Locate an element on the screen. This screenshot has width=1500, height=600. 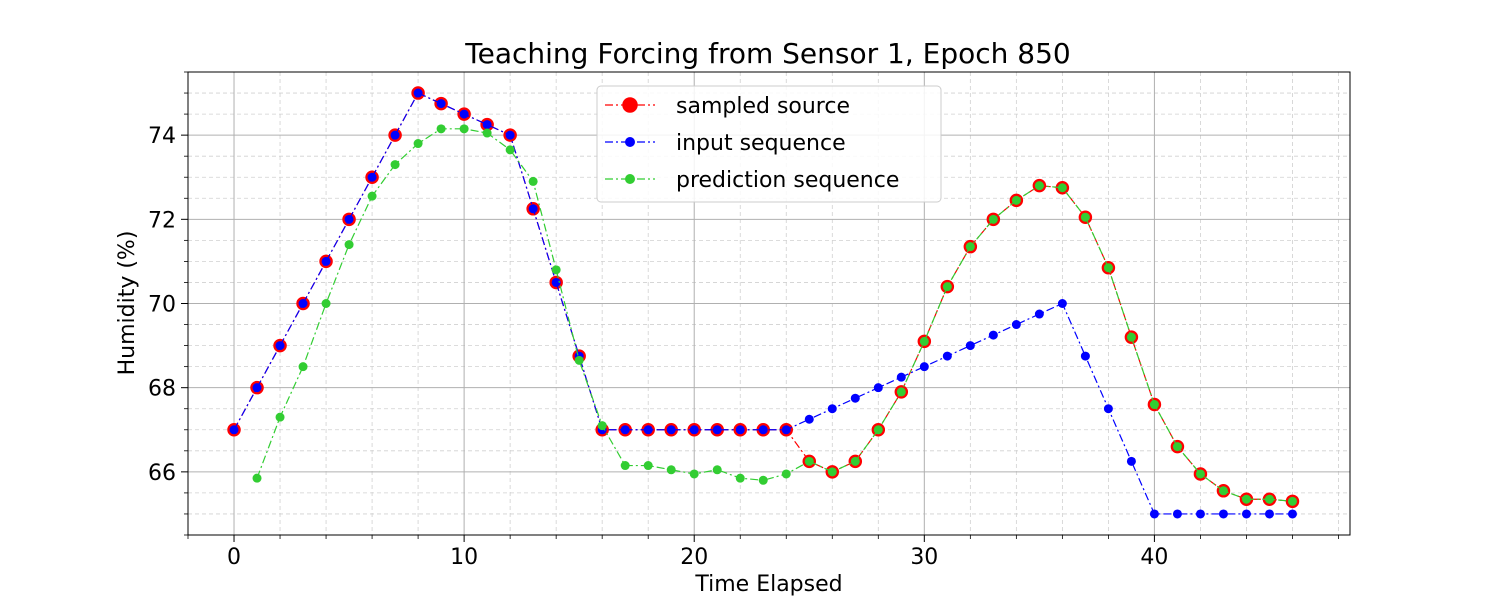
legend-box is located at coordinates (769, 144).